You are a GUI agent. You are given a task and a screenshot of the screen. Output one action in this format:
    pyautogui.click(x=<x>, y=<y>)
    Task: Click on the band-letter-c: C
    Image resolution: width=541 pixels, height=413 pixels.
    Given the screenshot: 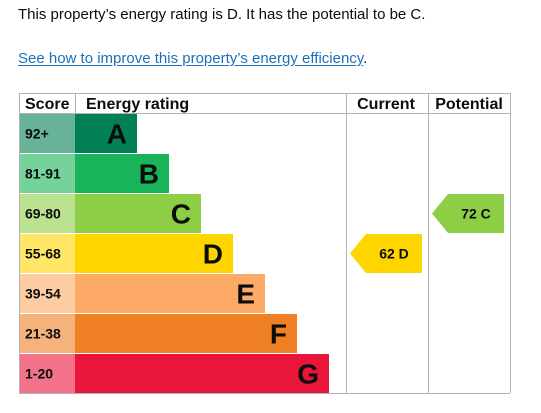 What is the action you would take?
    pyautogui.click(x=181, y=214)
    